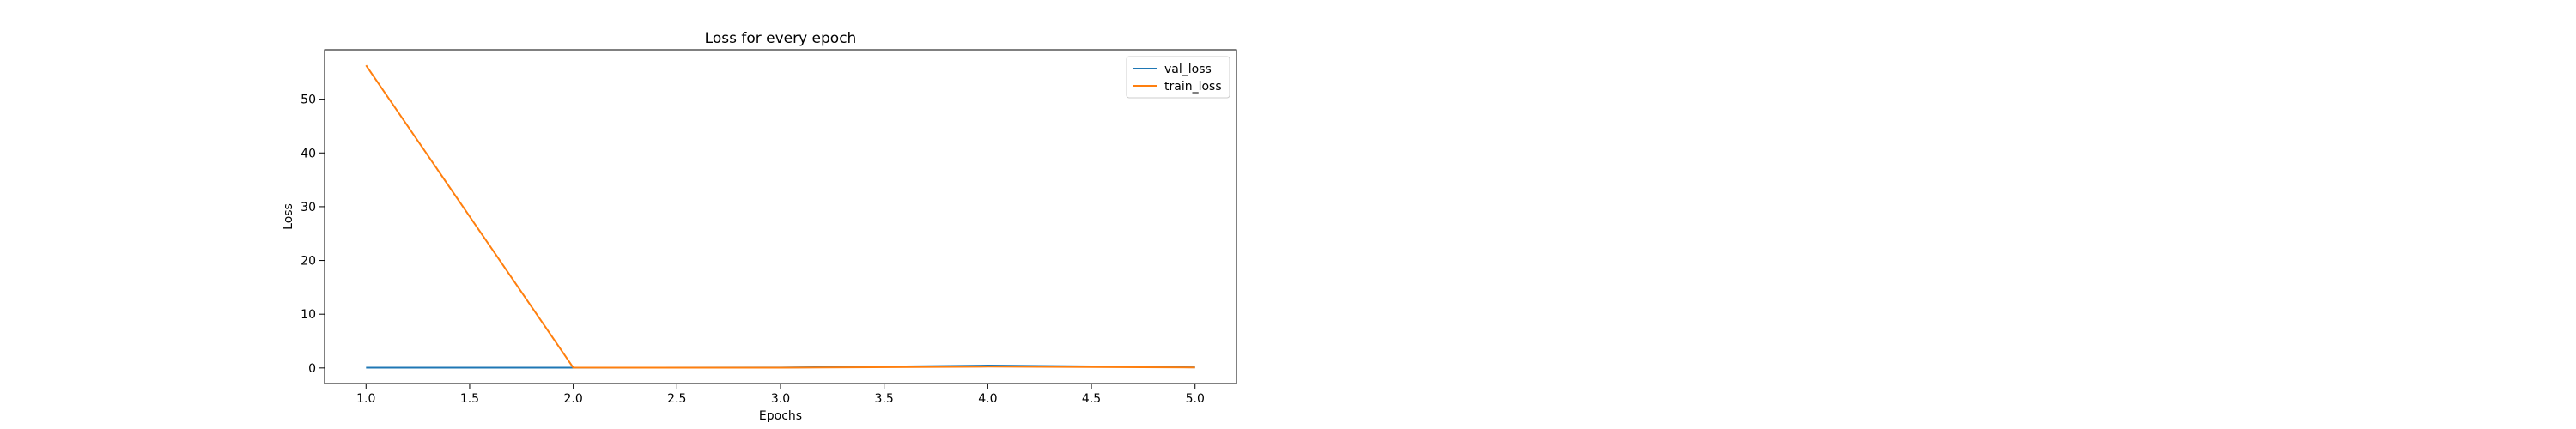 This screenshot has height=429, width=2576. Describe the element at coordinates (366, 399) in the screenshot. I see `x-tick-label: 1.0` at that location.